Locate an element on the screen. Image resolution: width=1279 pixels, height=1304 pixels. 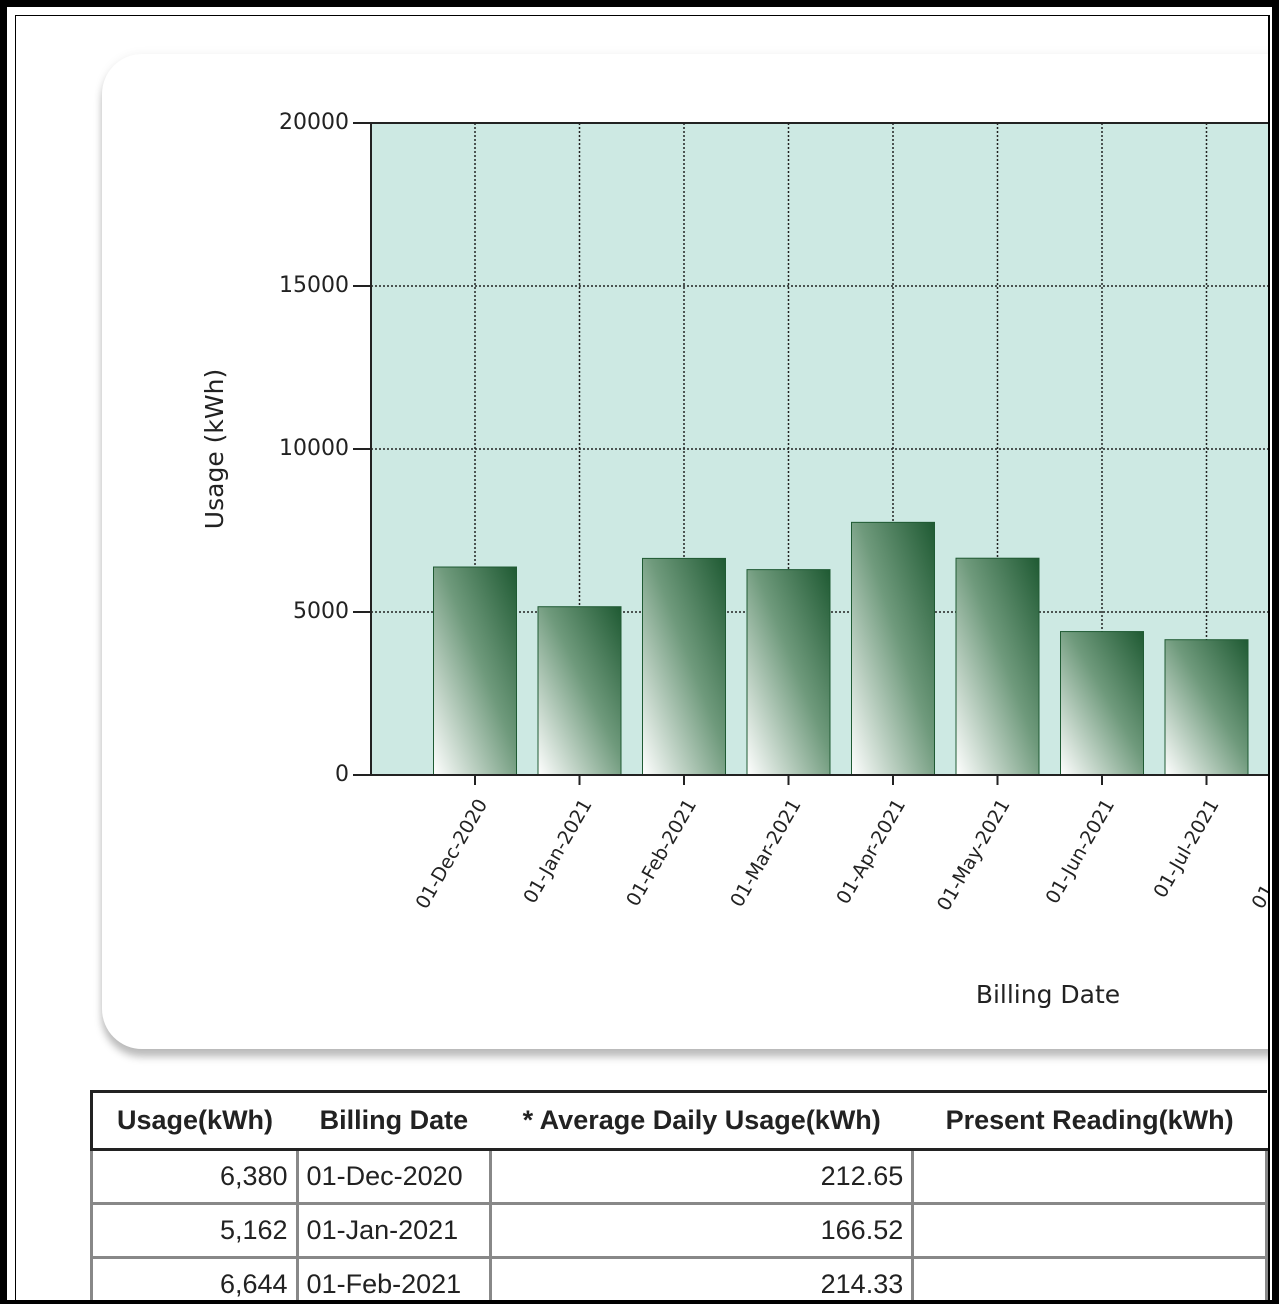
table-row: 5,162 01-Jan-2021 166.52 is located at coordinates (679, 1230).